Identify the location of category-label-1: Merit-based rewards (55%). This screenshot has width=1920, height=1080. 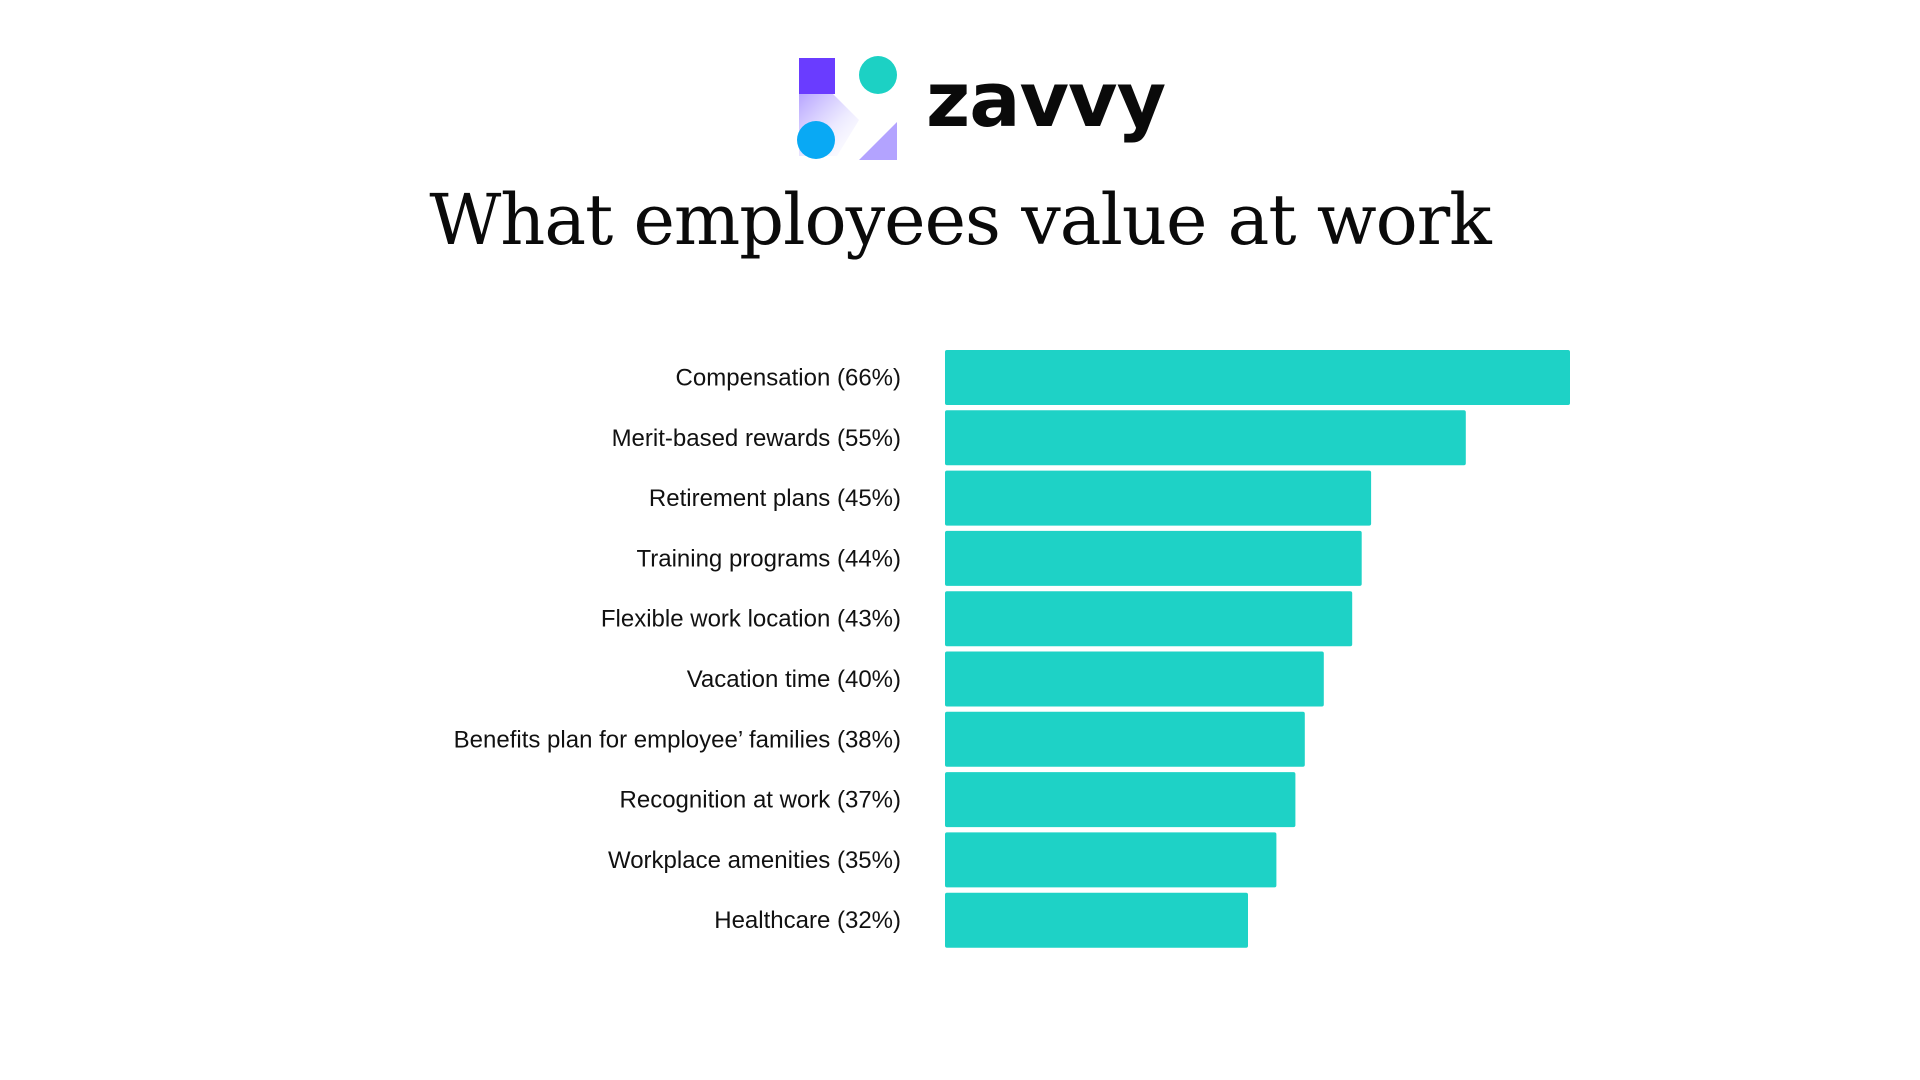
(756, 438).